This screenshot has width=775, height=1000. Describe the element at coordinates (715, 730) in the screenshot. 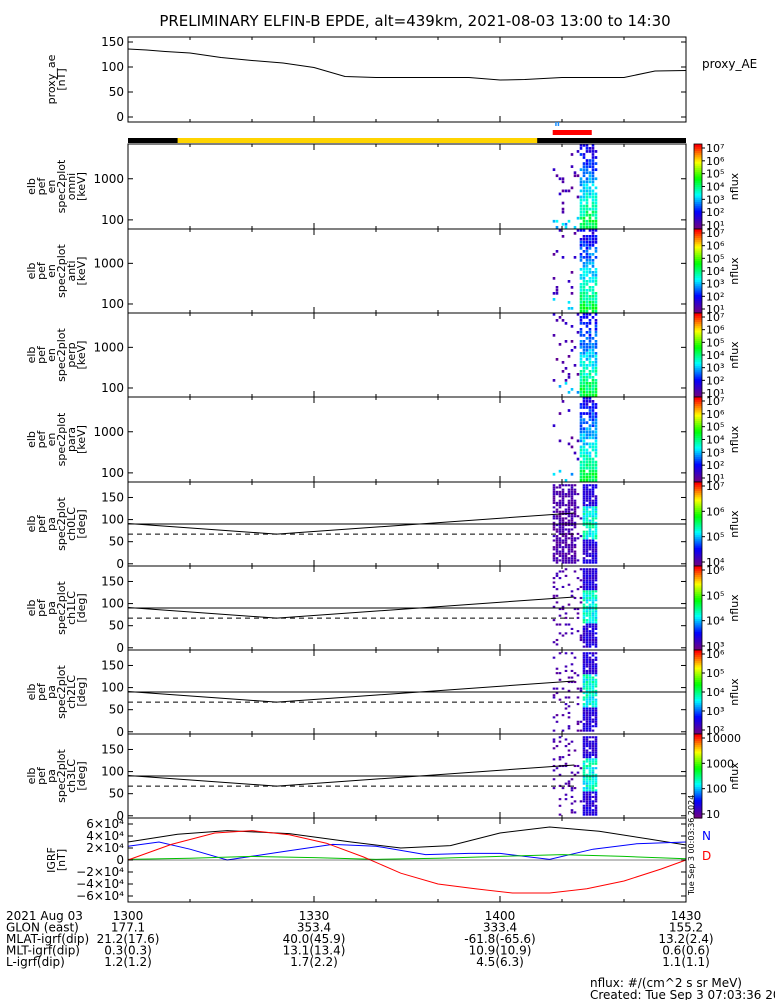

I see `colorbar-tick-label: 10²` at that location.